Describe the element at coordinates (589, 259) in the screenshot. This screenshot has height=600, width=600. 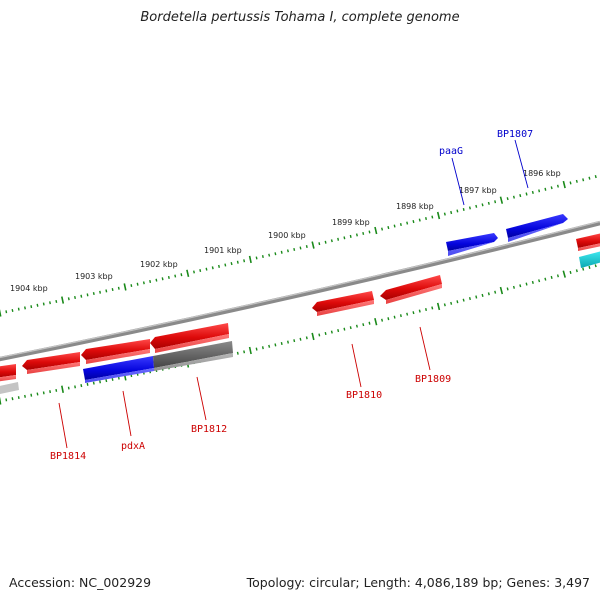
I see `gene-right-edge-cyan` at that location.